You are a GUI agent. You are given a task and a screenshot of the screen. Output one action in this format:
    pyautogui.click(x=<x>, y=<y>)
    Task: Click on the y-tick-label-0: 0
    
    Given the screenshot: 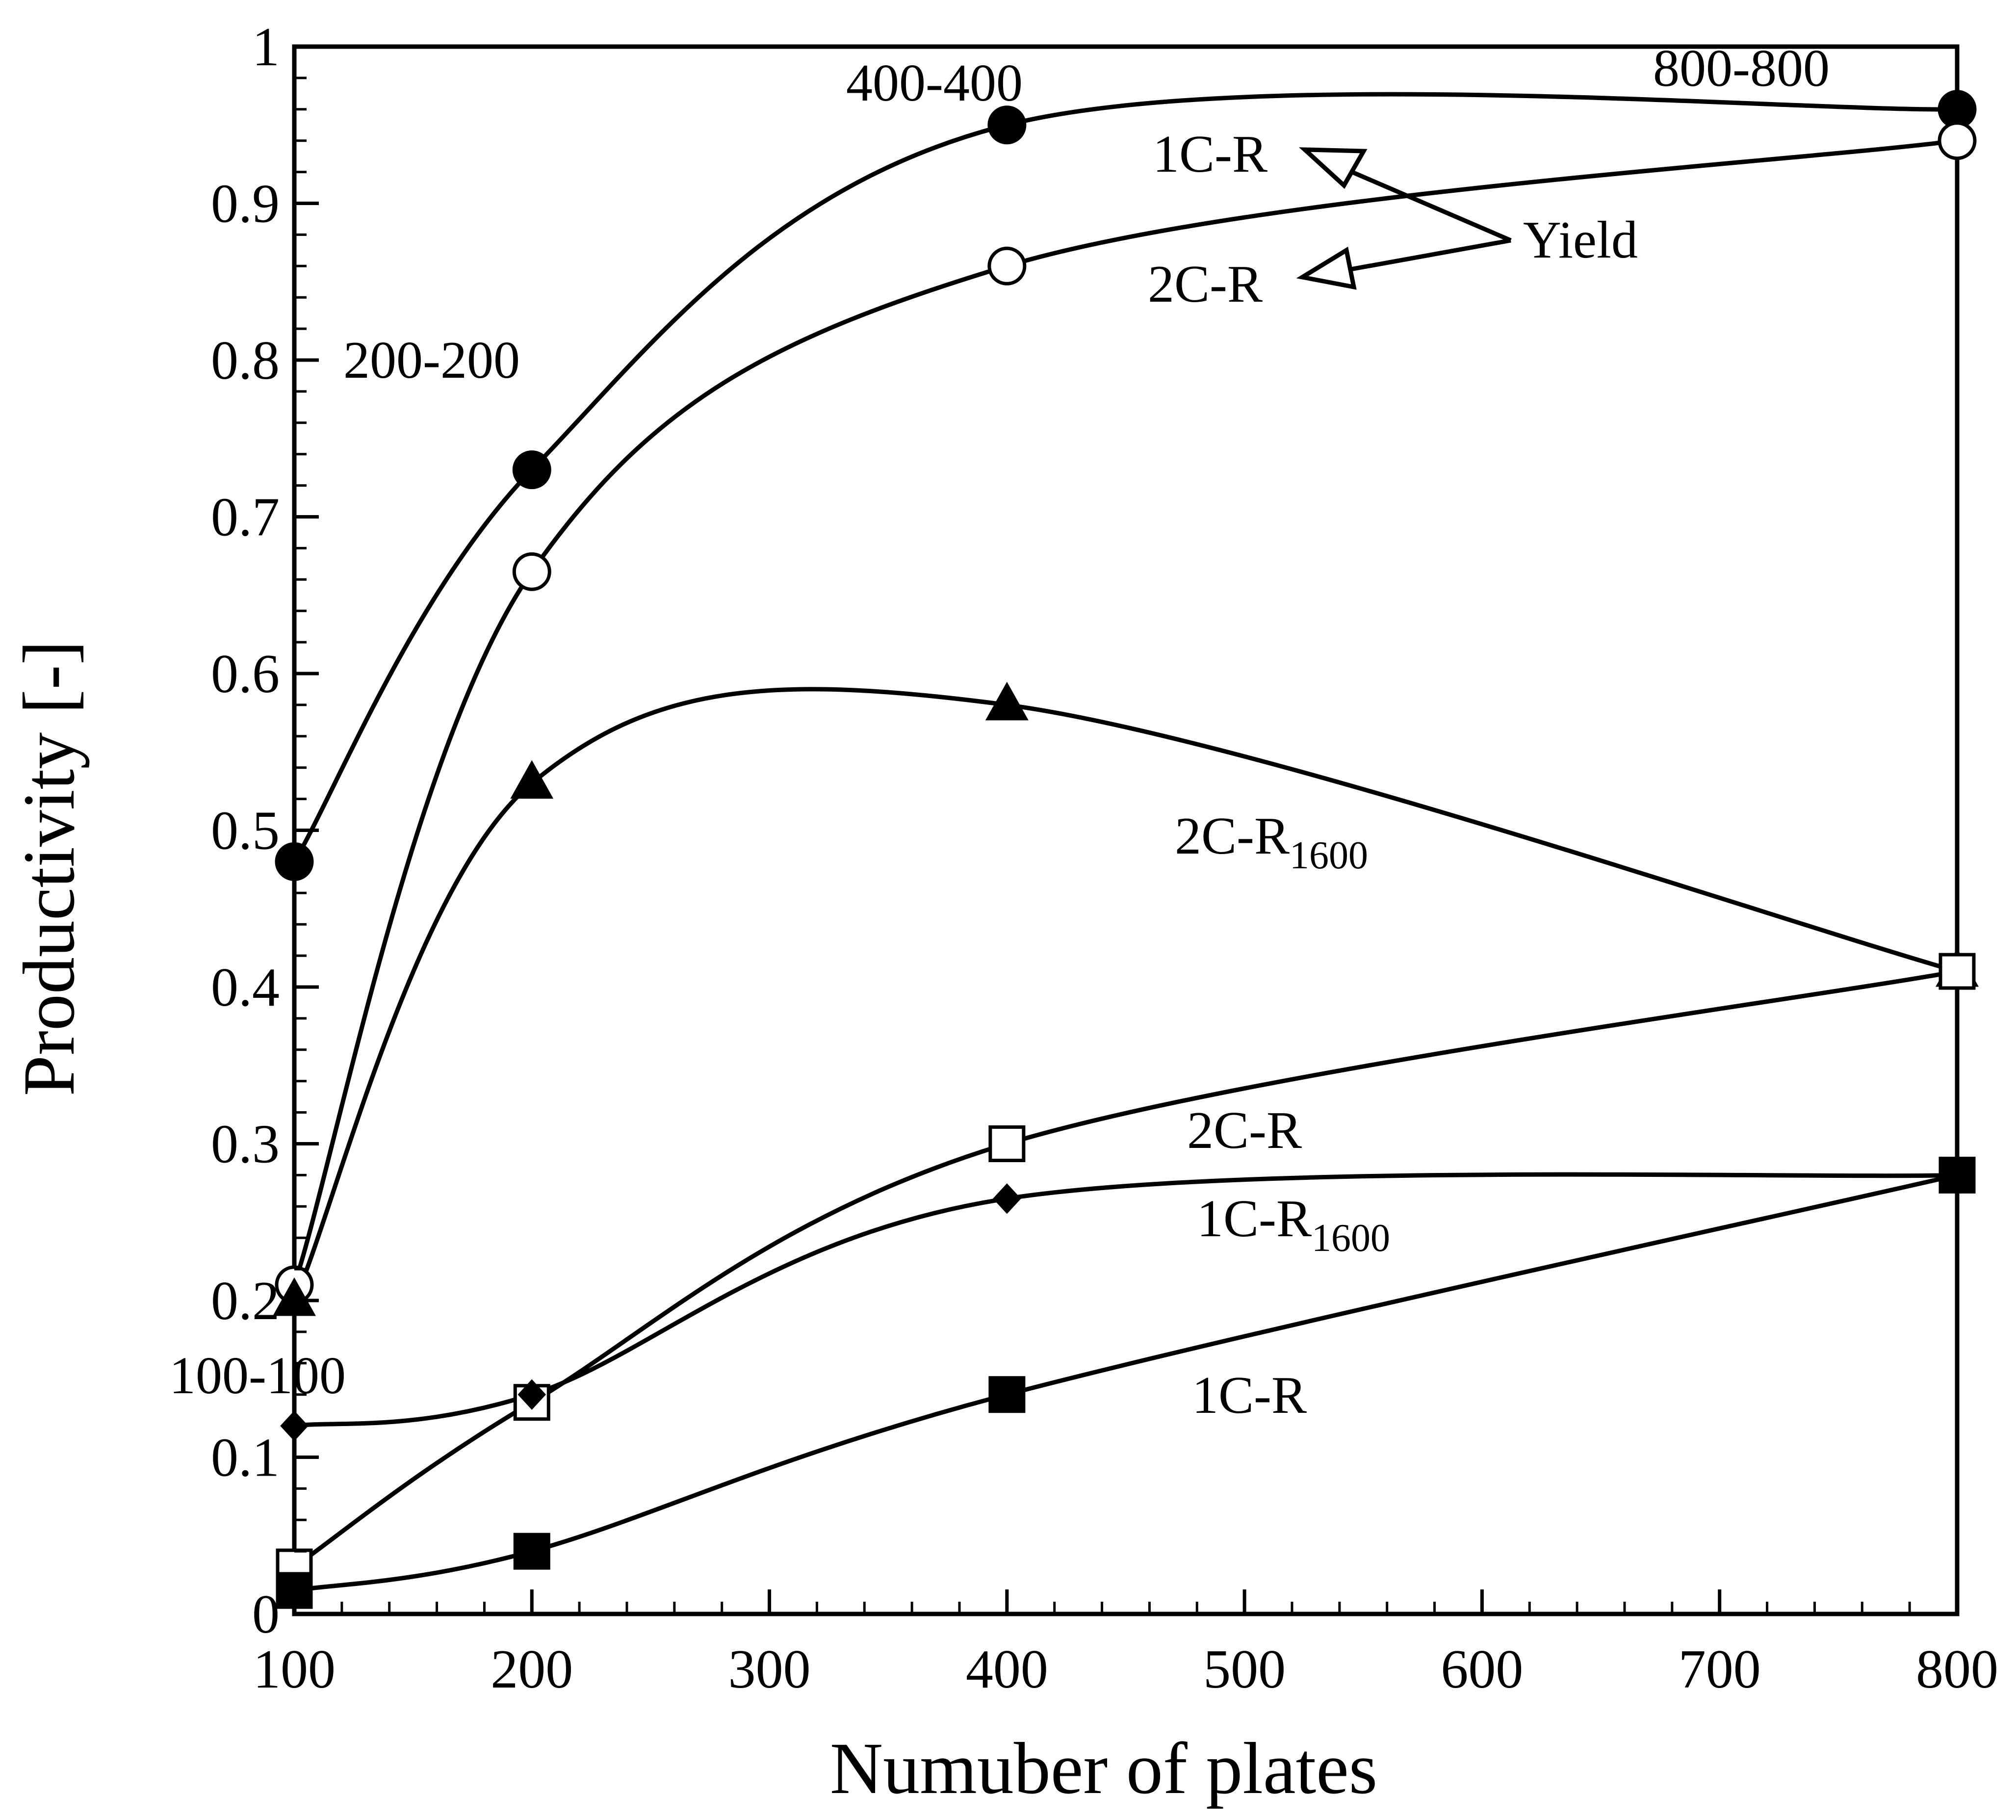 What is the action you would take?
    pyautogui.click(x=266, y=1614)
    